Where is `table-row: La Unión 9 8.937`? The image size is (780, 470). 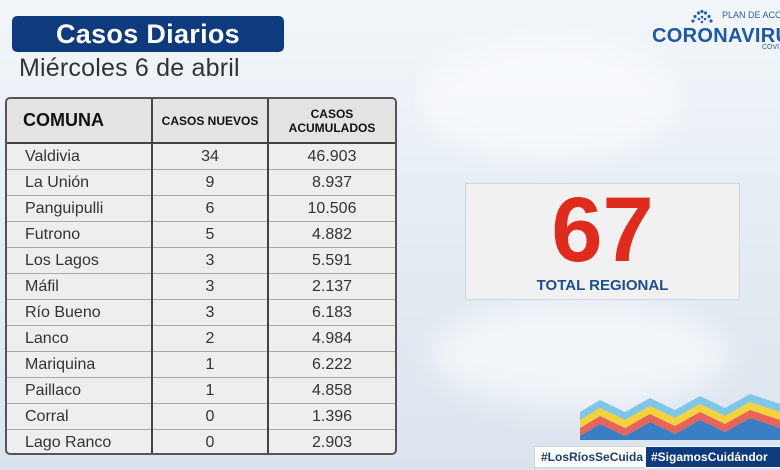
table-row: La Unión 9 8.937 is located at coordinates (201, 183).